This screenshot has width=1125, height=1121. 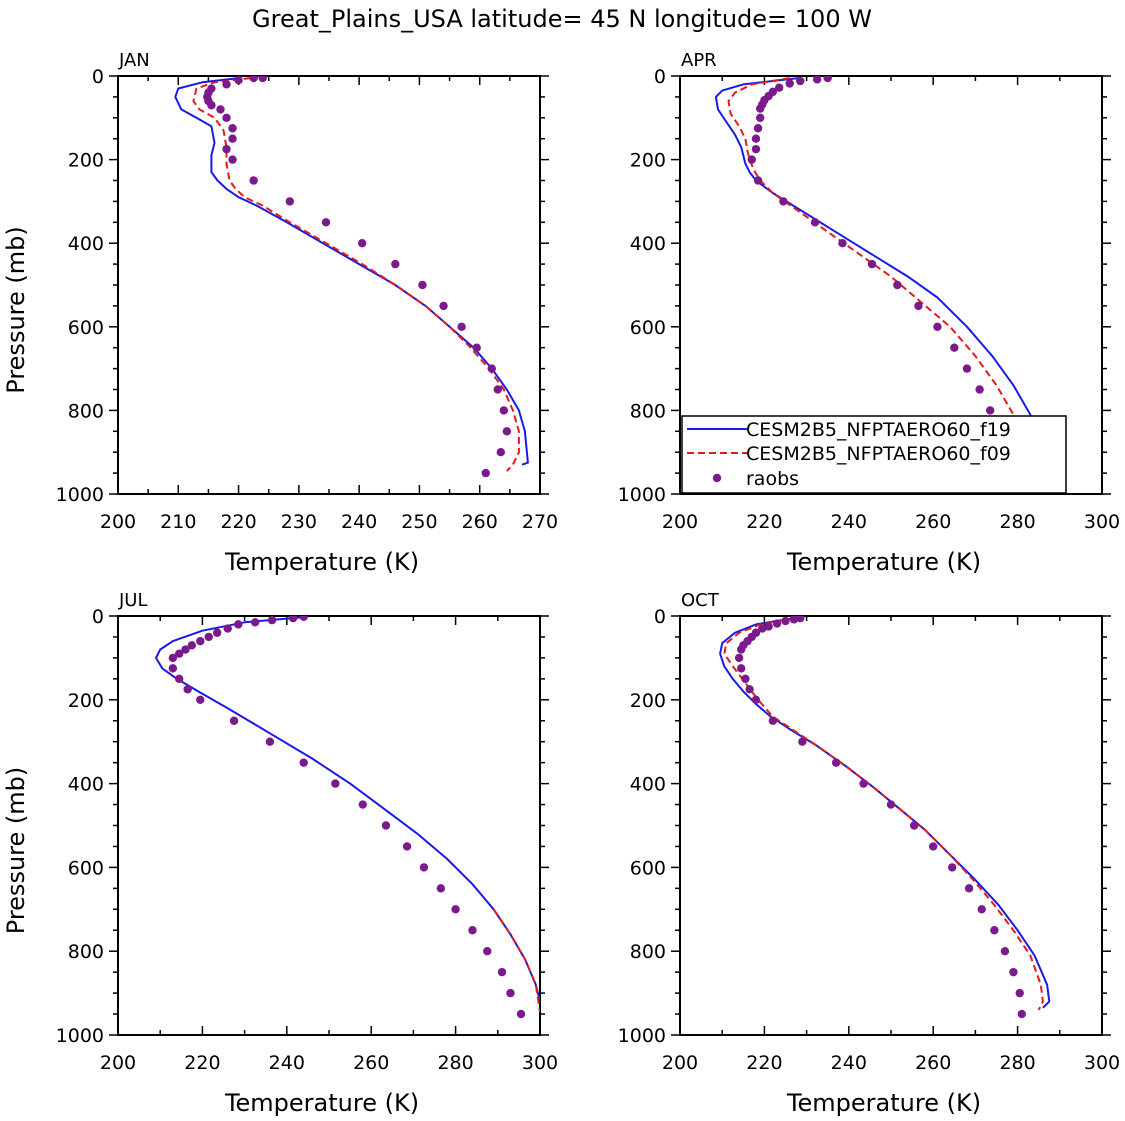 I want to click on x-tick-label: 270, so click(x=540, y=522).